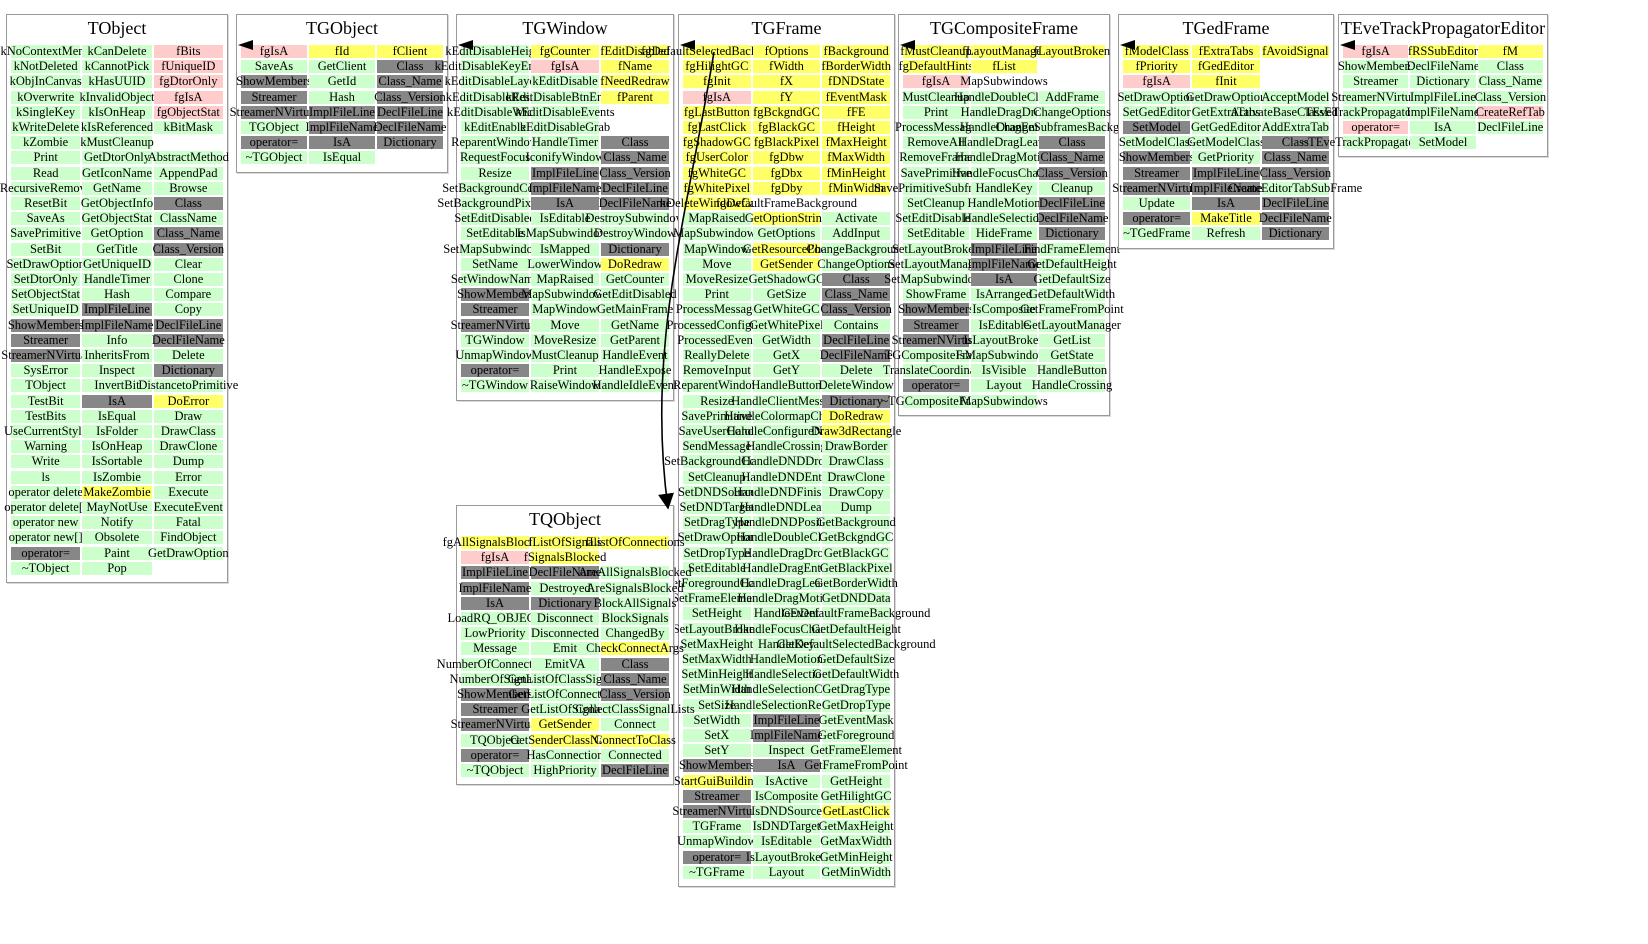 This screenshot has width=1648, height=944. What do you see at coordinates (856, 827) in the screenshot?
I see `member-cell: GetMaxHeight` at bounding box center [856, 827].